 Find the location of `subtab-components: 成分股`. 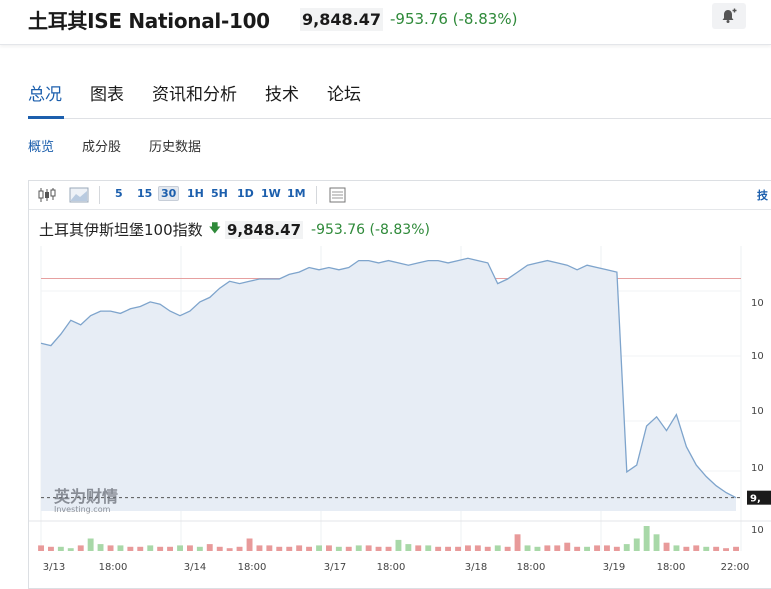

subtab-components: 成分股 is located at coordinates (102, 147).